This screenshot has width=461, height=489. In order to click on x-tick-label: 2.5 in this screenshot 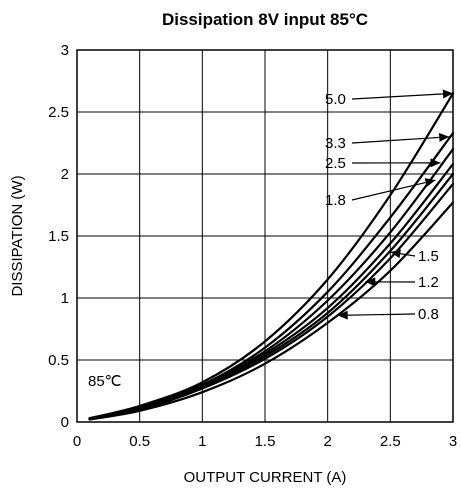, I will do `click(390, 441)`.